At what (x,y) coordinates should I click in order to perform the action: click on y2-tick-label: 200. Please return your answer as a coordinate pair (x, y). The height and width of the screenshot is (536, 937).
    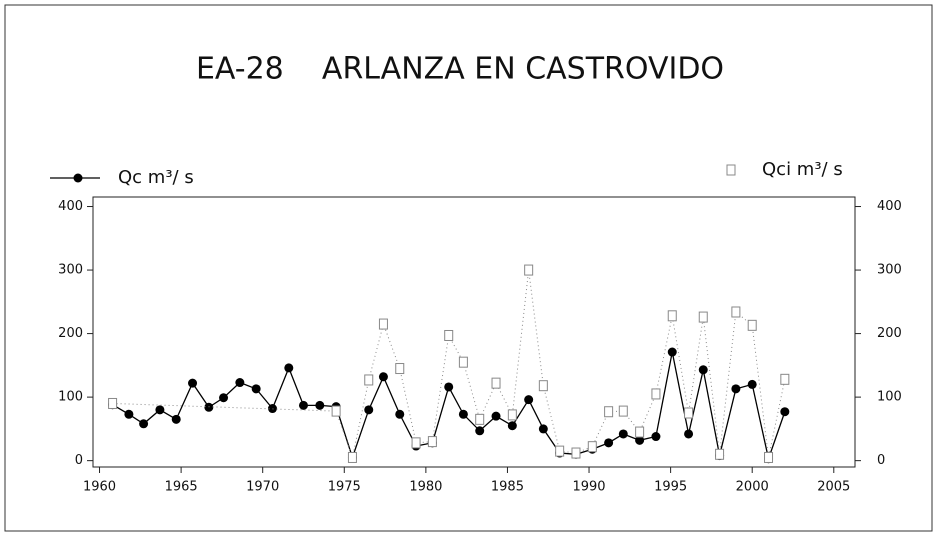
    Looking at the image, I should click on (889, 333).